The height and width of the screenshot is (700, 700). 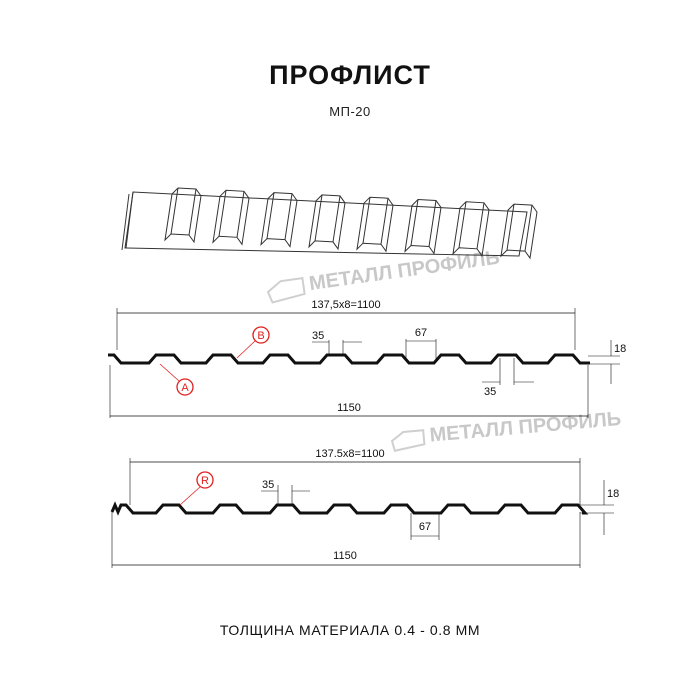 I want to click on marker-a: A, so click(x=185, y=388).